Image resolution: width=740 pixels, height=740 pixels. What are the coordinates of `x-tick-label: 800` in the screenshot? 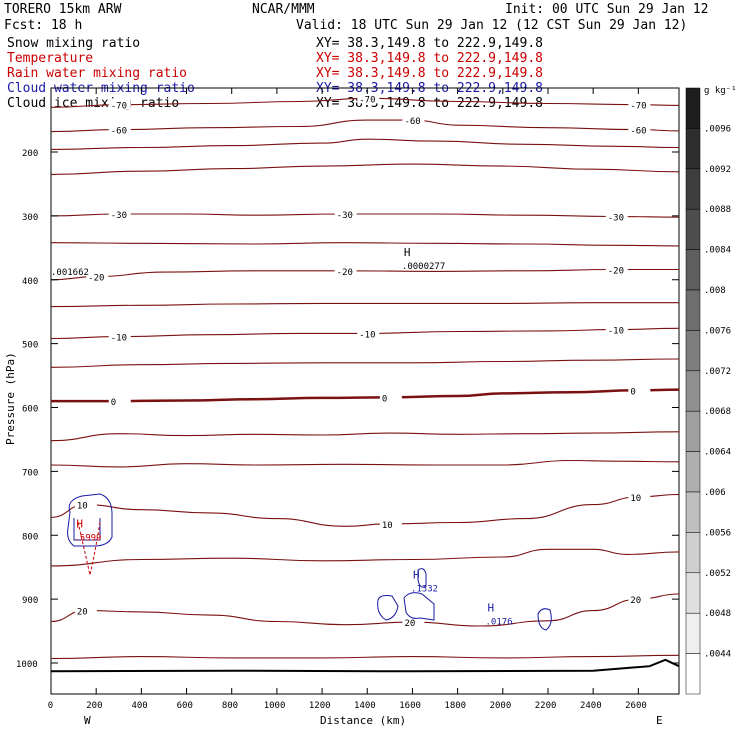 It's located at (230, 706).